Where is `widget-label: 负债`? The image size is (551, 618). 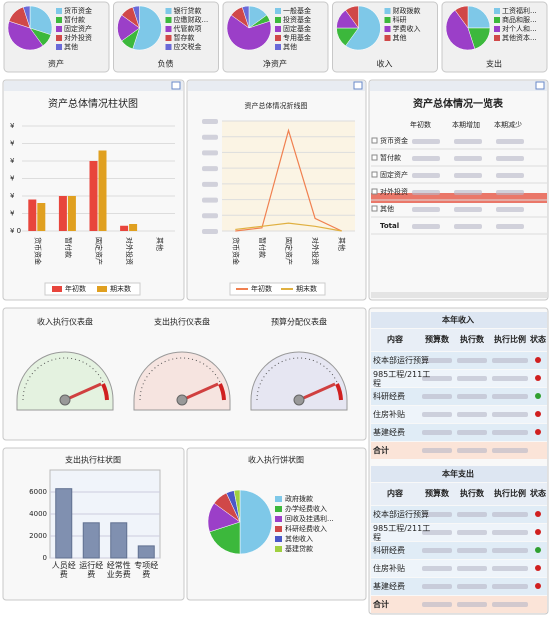
widget-label: 负债 is located at coordinates (166, 64).